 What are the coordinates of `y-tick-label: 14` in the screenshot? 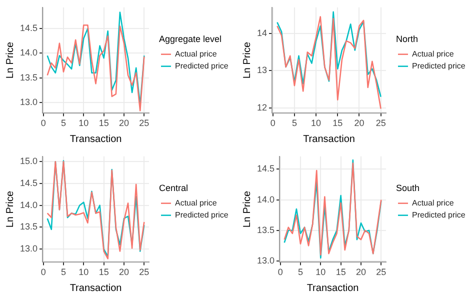 It's located at (262, 33).